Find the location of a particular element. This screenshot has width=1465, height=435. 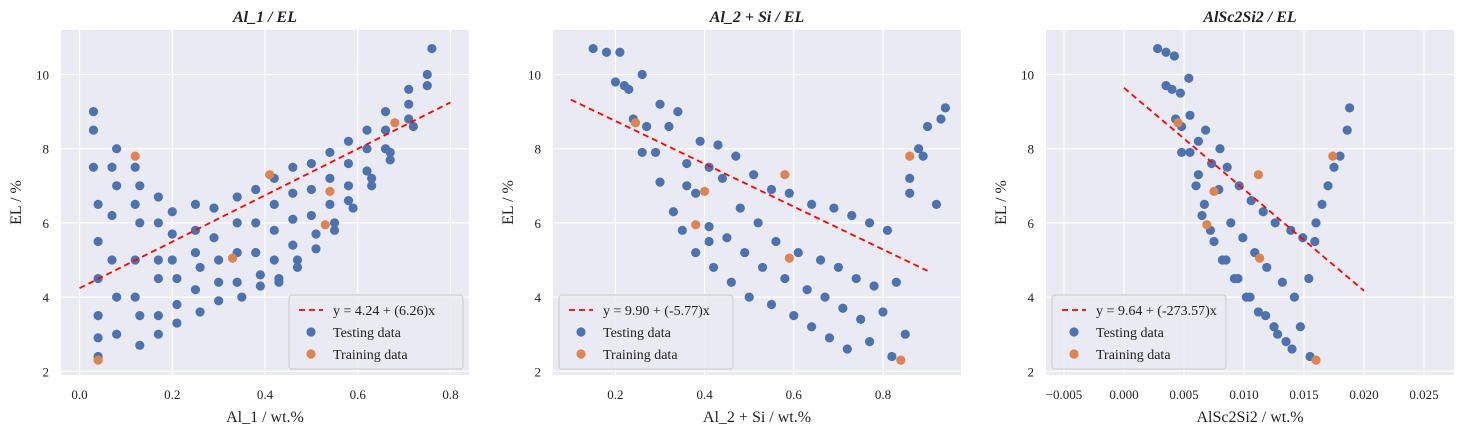

y-tick-label: 8 is located at coordinates (46, 149).